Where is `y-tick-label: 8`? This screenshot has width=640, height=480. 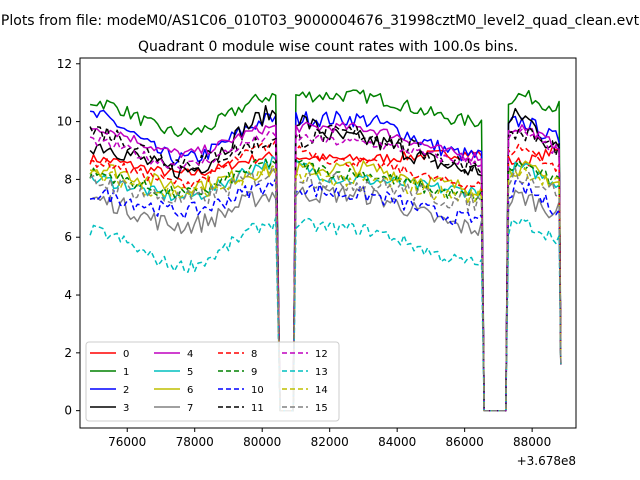 y-tick-label: 8 is located at coordinates (68, 179).